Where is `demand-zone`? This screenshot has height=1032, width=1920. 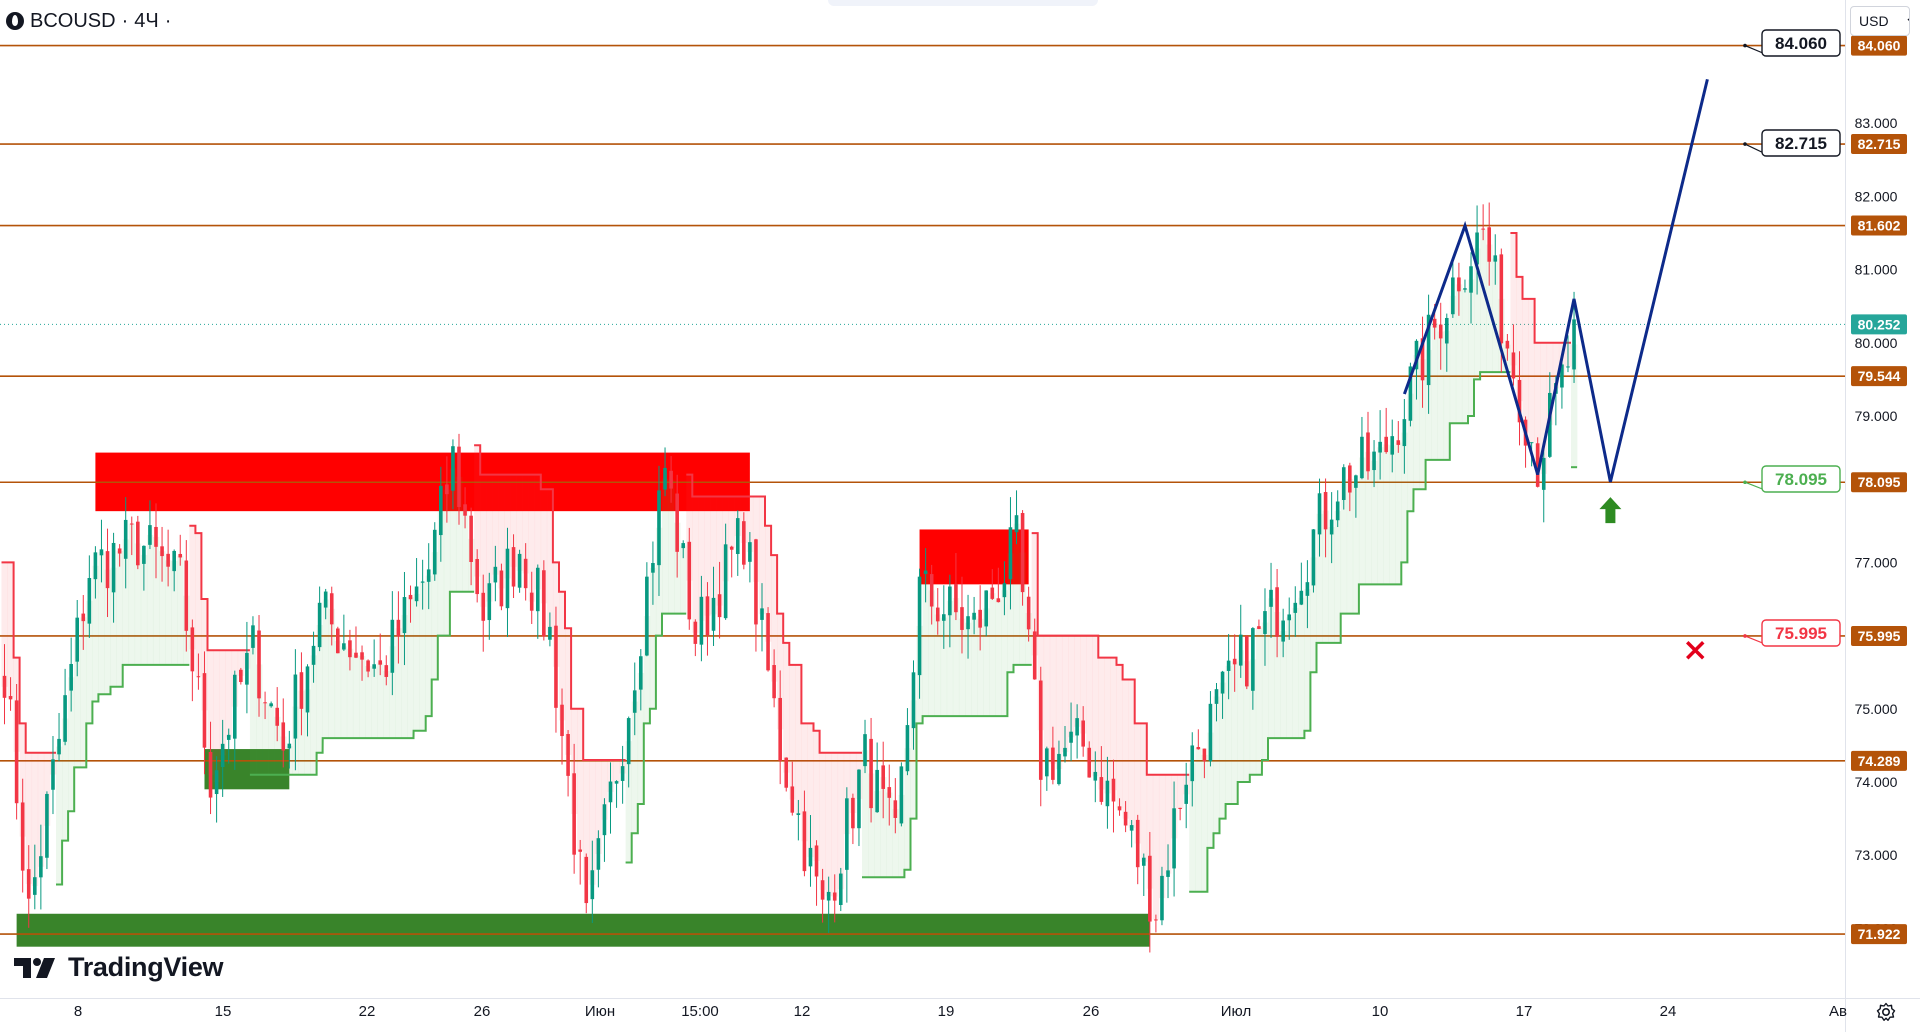
demand-zone is located at coordinates (247, 769).